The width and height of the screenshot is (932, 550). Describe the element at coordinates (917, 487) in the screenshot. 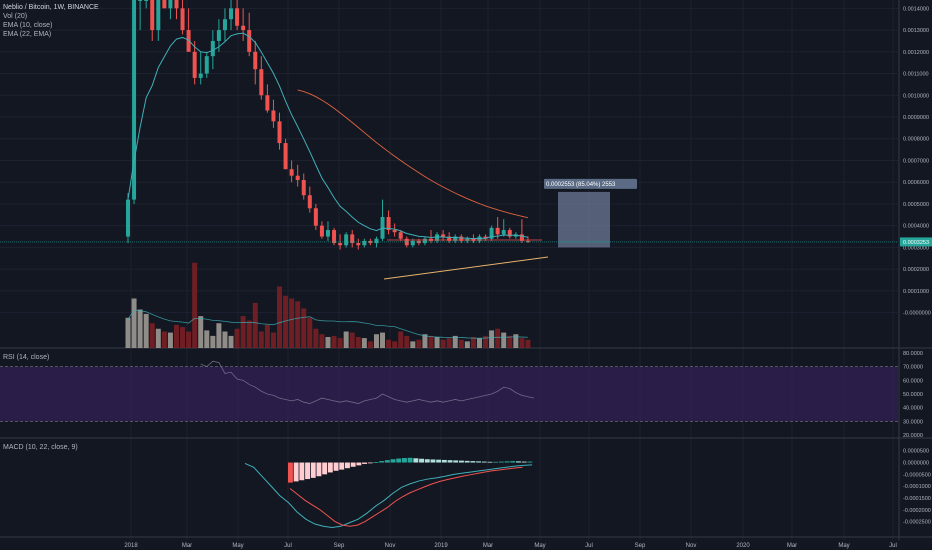

I see `macd-tick-label: -0.0001000` at that location.